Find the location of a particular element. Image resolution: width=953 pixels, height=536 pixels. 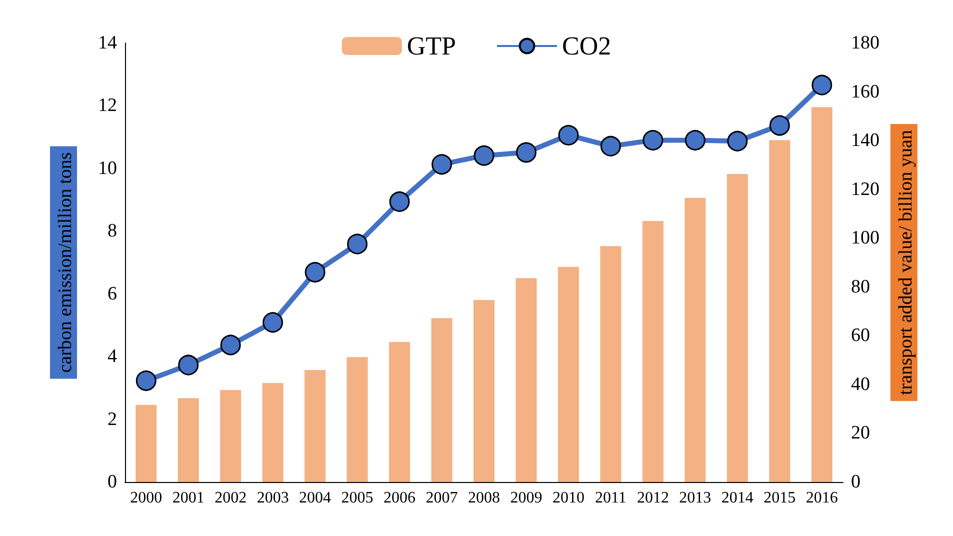

y-tick-label: 2 is located at coordinates (112, 419).